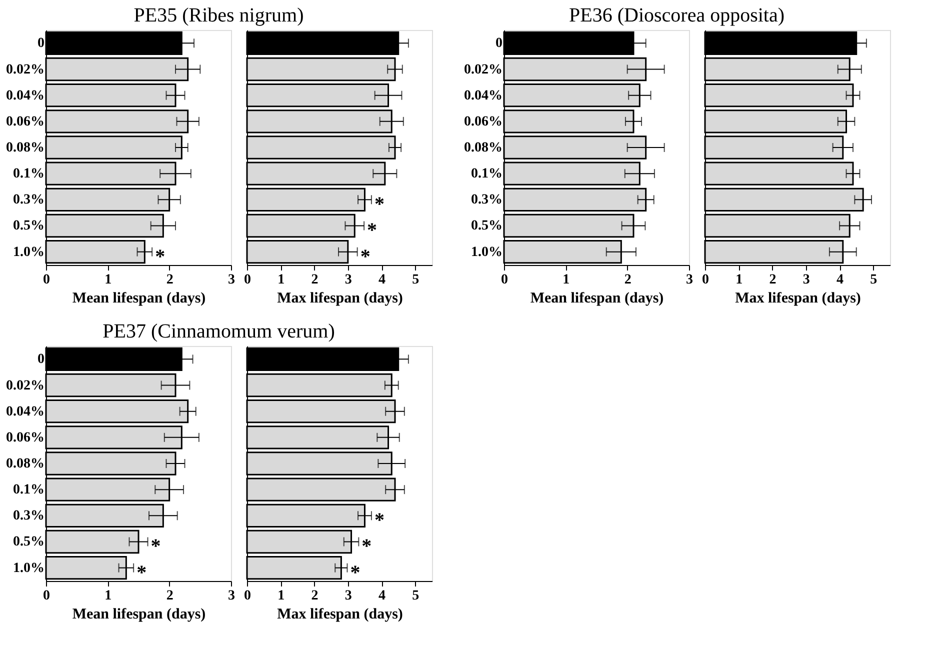 This screenshot has width=925, height=661. What do you see at coordinates (218, 331) in the screenshot?
I see `chart-title: PE37 (Cinnamomum verum)` at bounding box center [218, 331].